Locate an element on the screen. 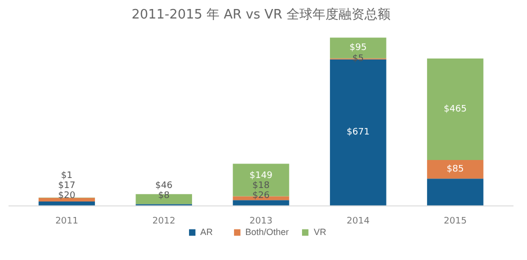 Image resolution: width=527 pixels, height=260 pixels. data-label: $85 is located at coordinates (455, 169).